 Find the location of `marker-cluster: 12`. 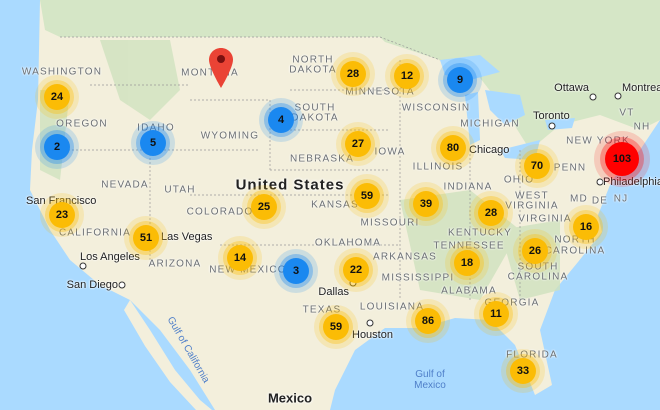

marker-cluster: 12 is located at coordinates (407, 76).